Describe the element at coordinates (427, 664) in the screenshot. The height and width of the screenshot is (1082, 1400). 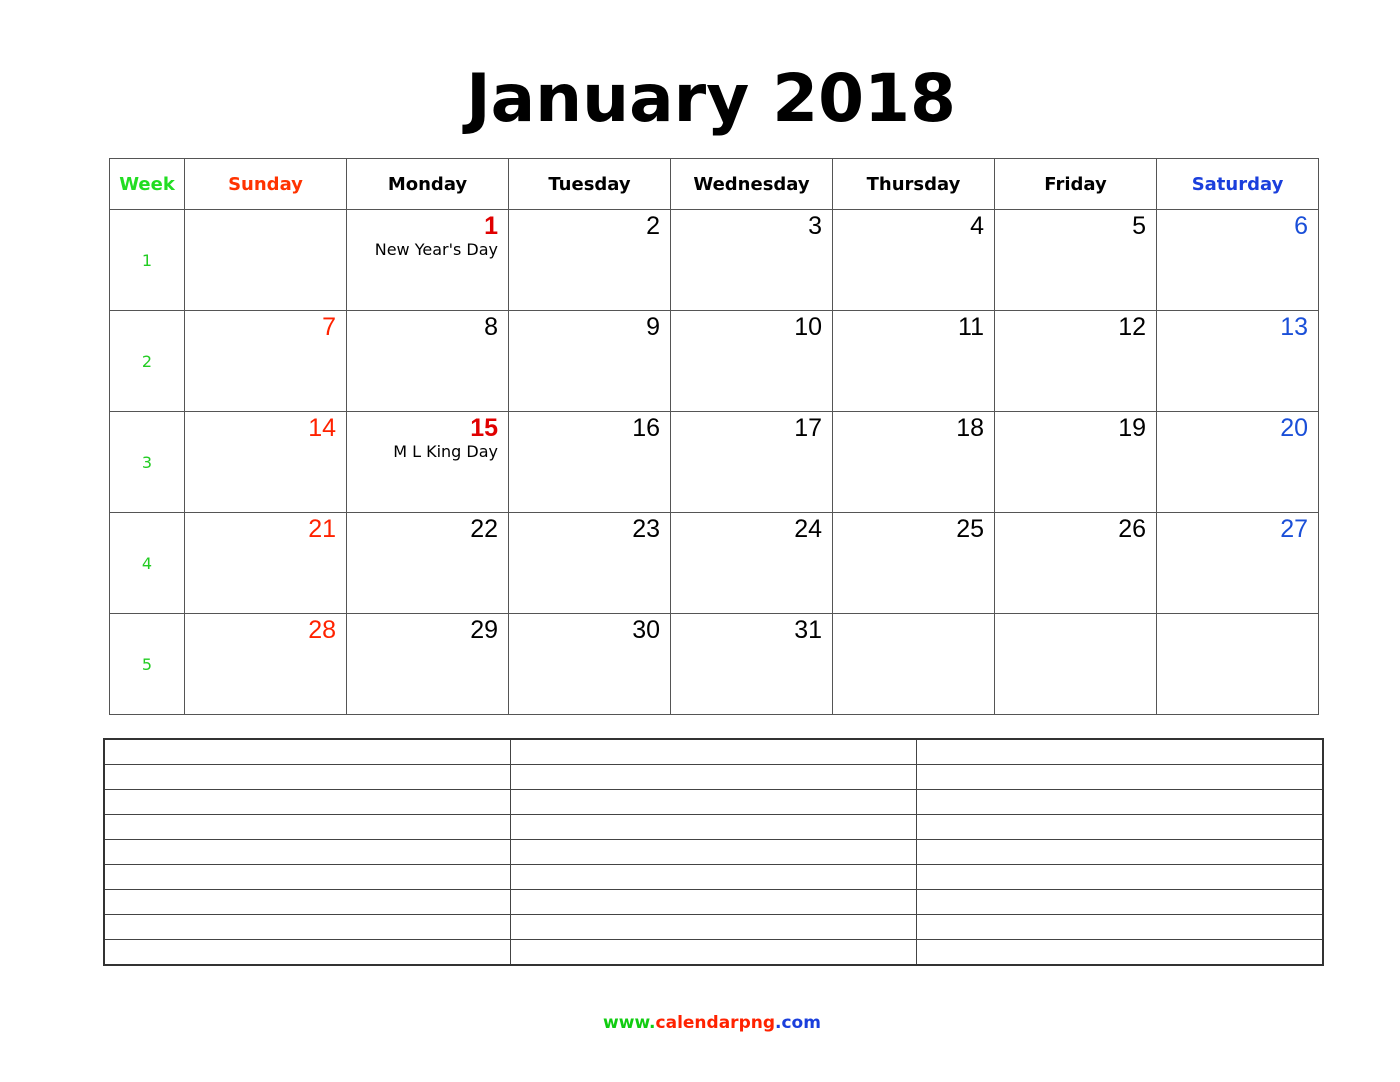
I see `day-cell: 29` at that location.